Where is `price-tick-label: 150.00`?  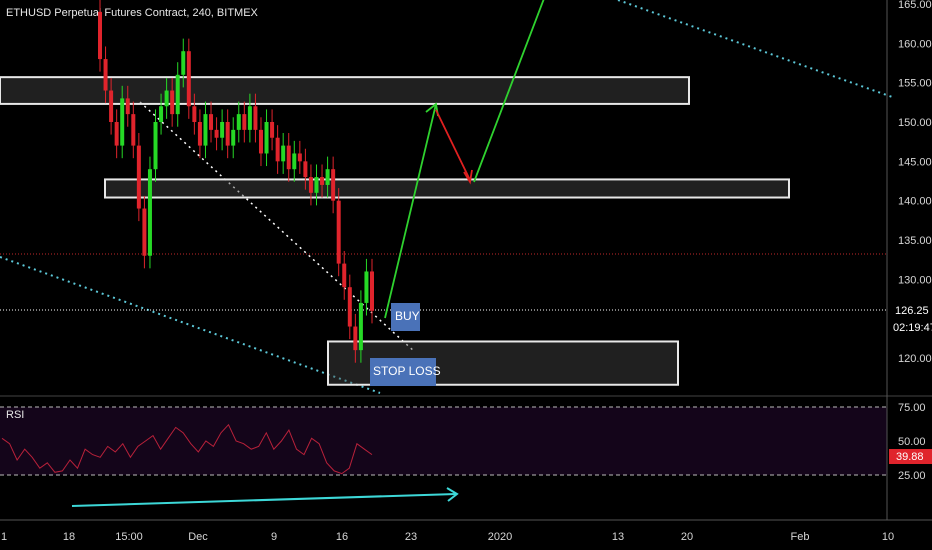
price-tick-label: 150.00 is located at coordinates (915, 123).